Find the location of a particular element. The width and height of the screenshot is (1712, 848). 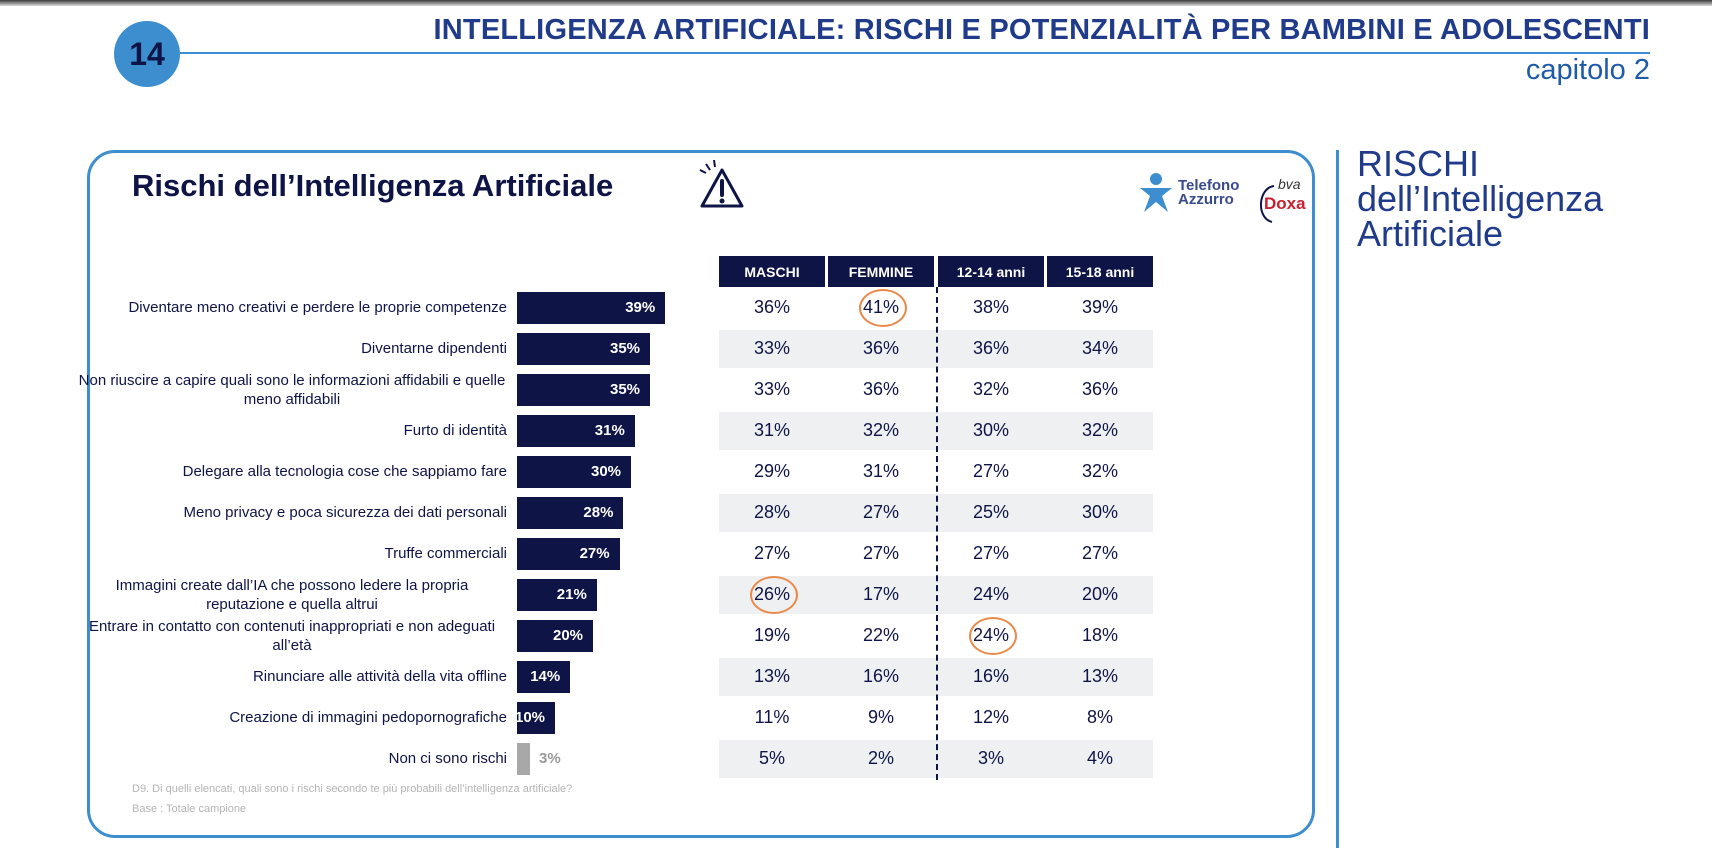

bva-text: bva is located at coordinates (1289, 184).